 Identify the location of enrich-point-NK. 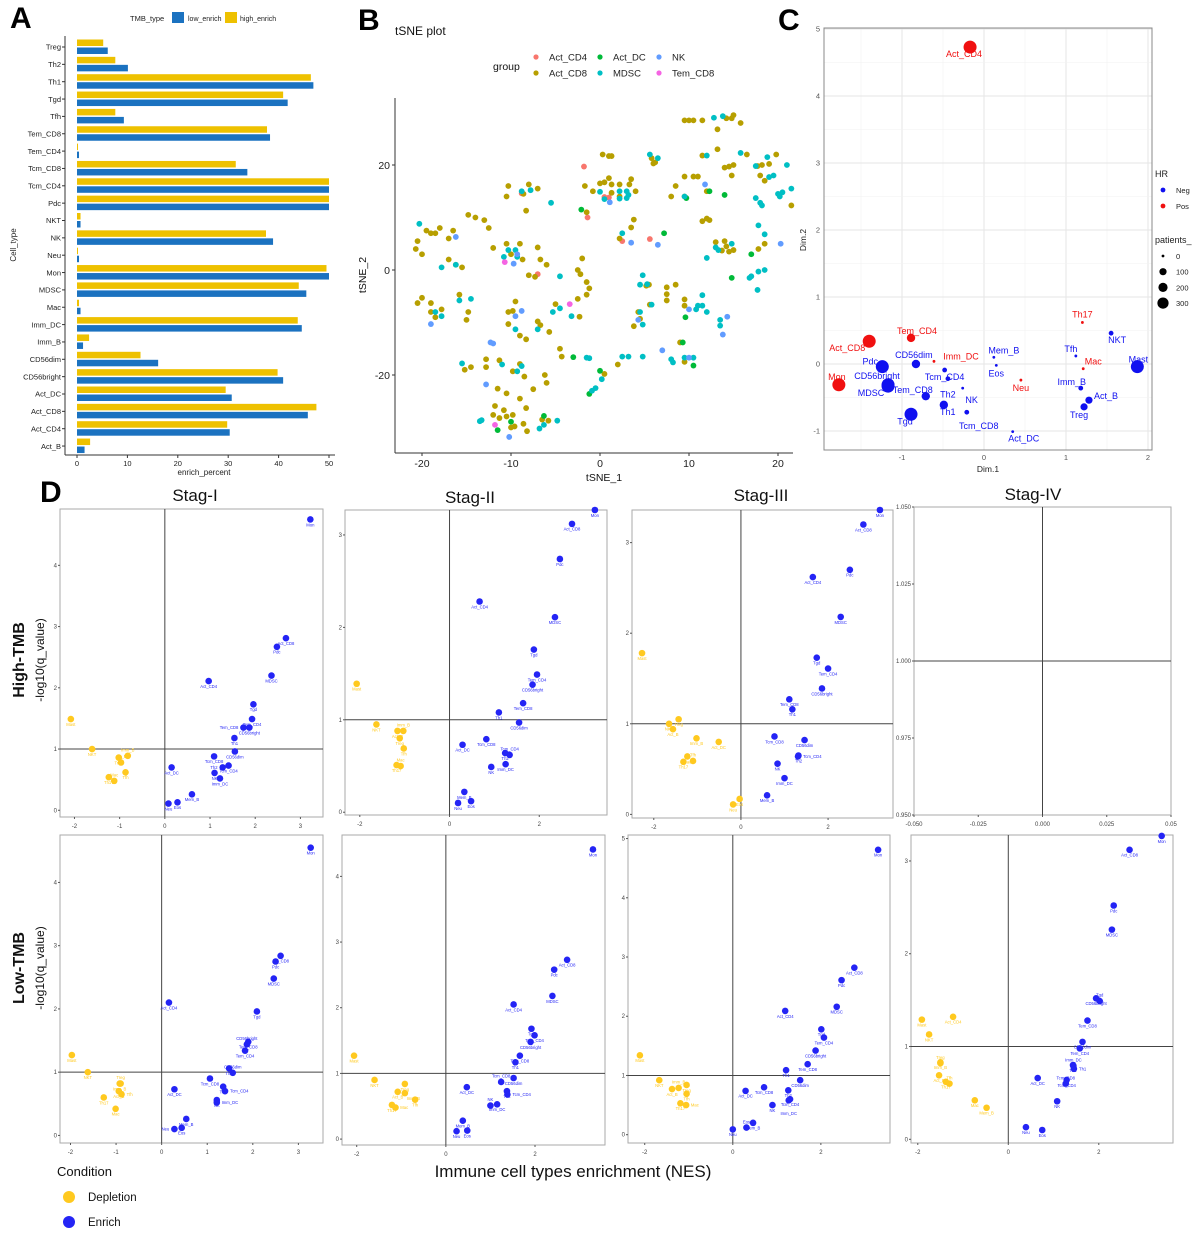
(214, 773).